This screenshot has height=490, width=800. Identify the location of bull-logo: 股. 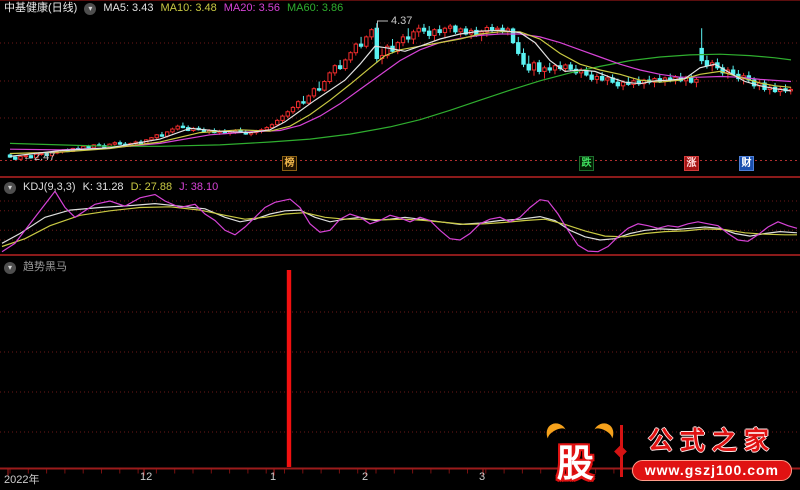
(579, 451).